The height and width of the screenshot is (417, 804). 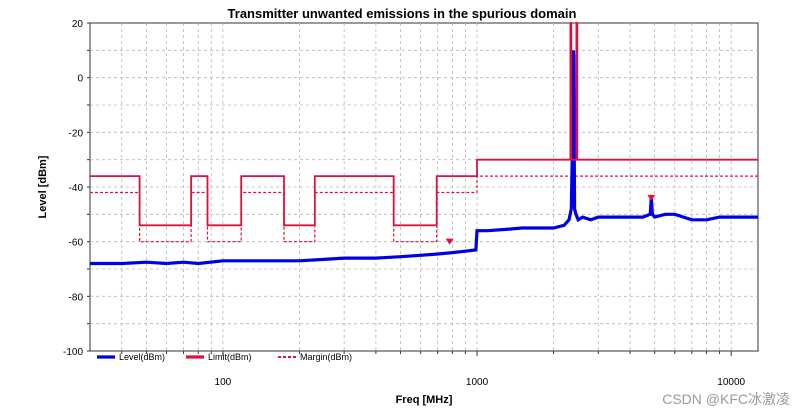 I want to click on legend: Level(dBm) Limit(dBm) Margin(dBm), so click(x=224, y=357).